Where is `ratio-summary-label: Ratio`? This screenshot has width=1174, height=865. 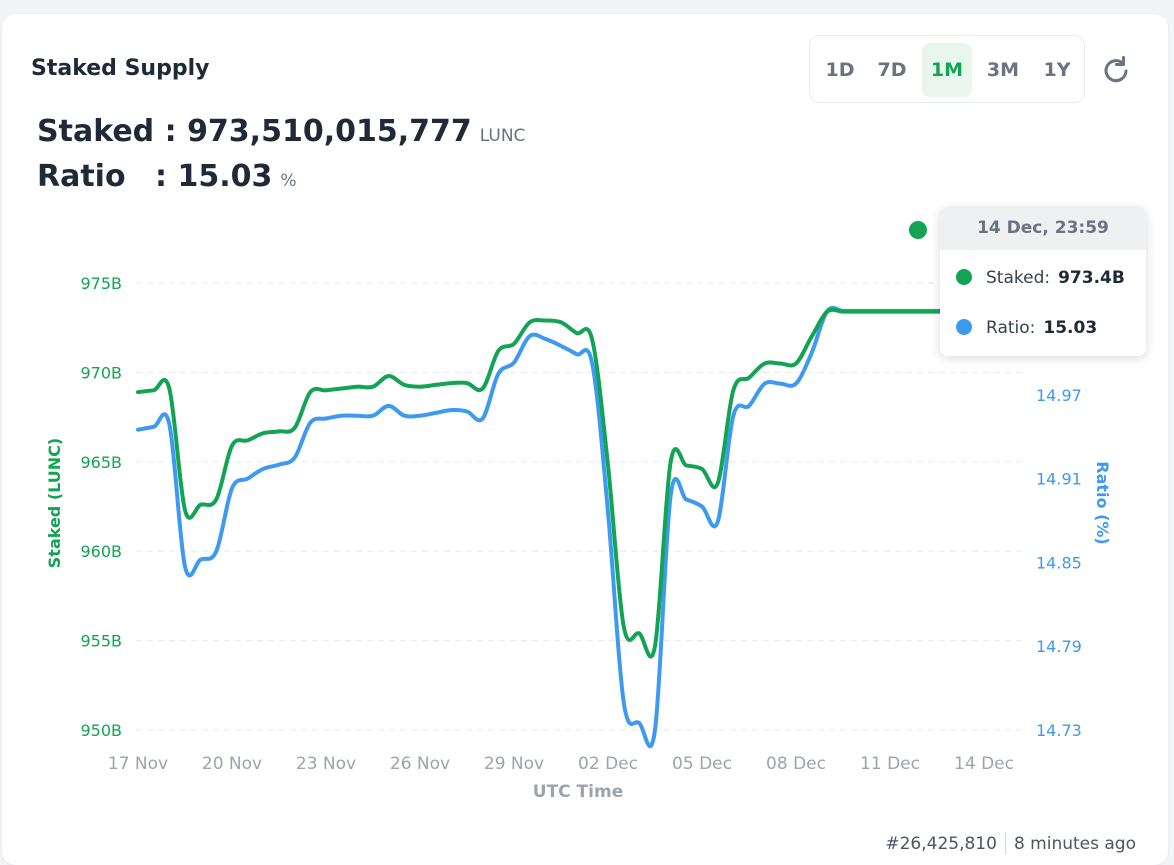 ratio-summary-label: Ratio is located at coordinates (81, 176).